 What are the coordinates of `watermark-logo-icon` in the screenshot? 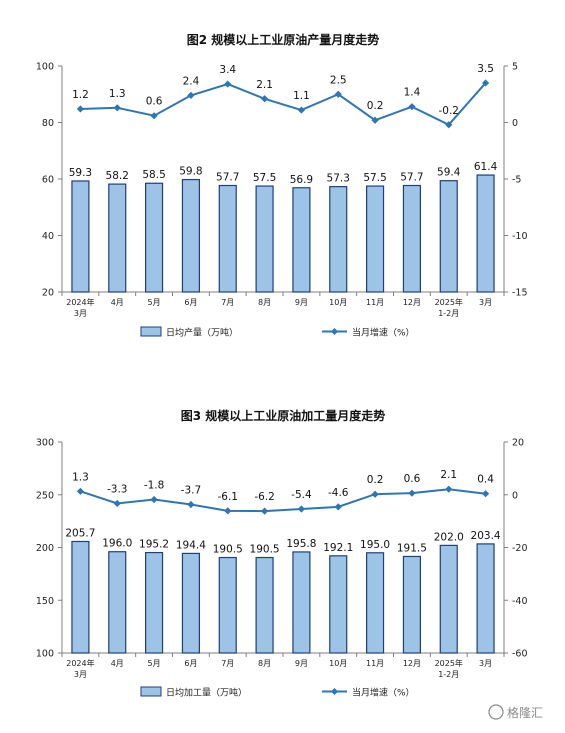 It's located at (496, 712).